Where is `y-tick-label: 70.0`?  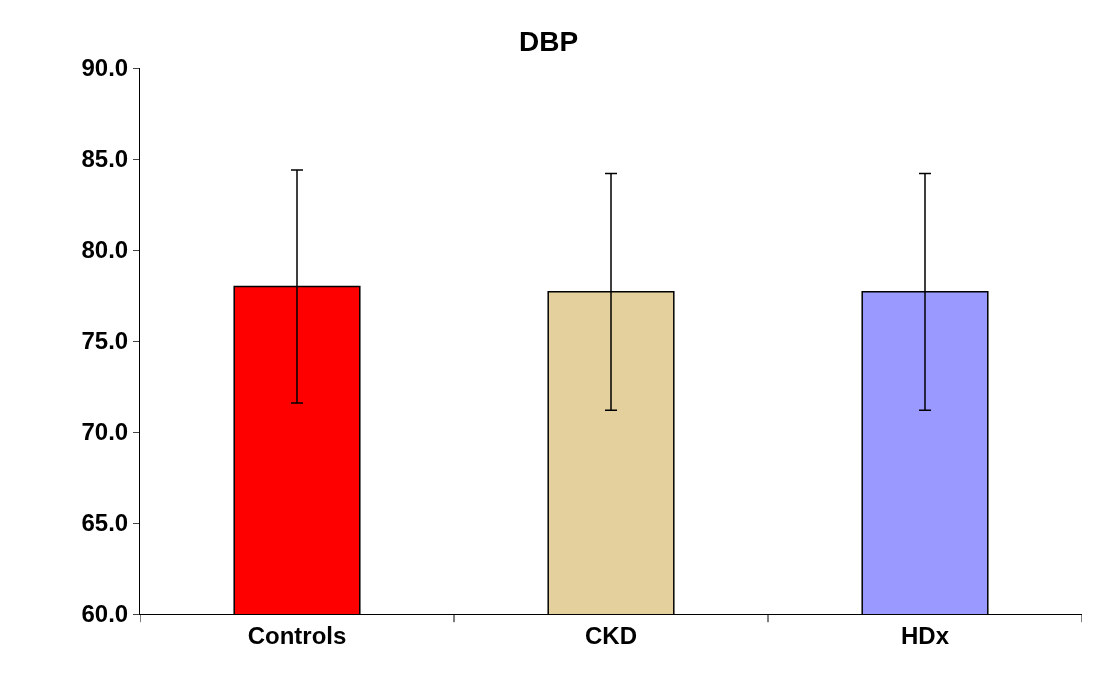
y-tick-label: 70.0 is located at coordinates (105, 432).